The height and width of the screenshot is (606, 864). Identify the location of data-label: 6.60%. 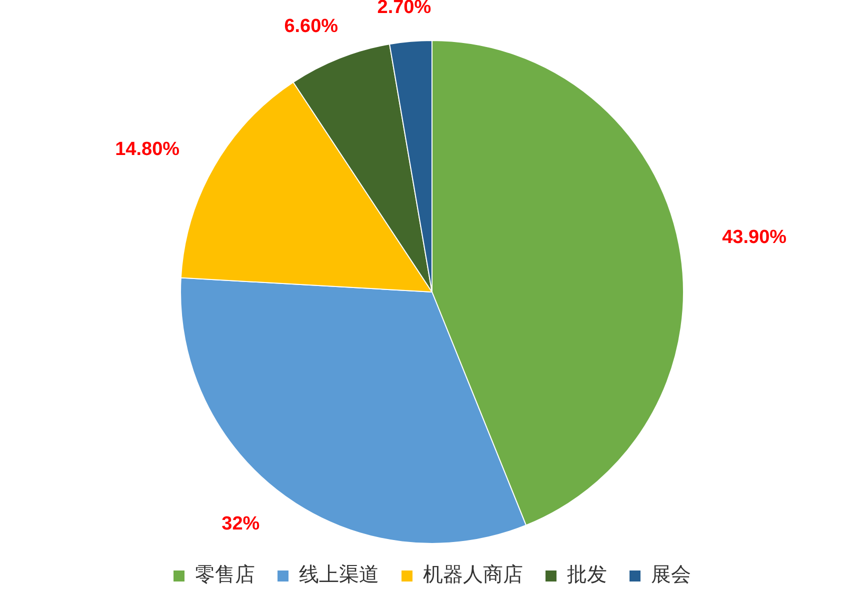
(311, 26).